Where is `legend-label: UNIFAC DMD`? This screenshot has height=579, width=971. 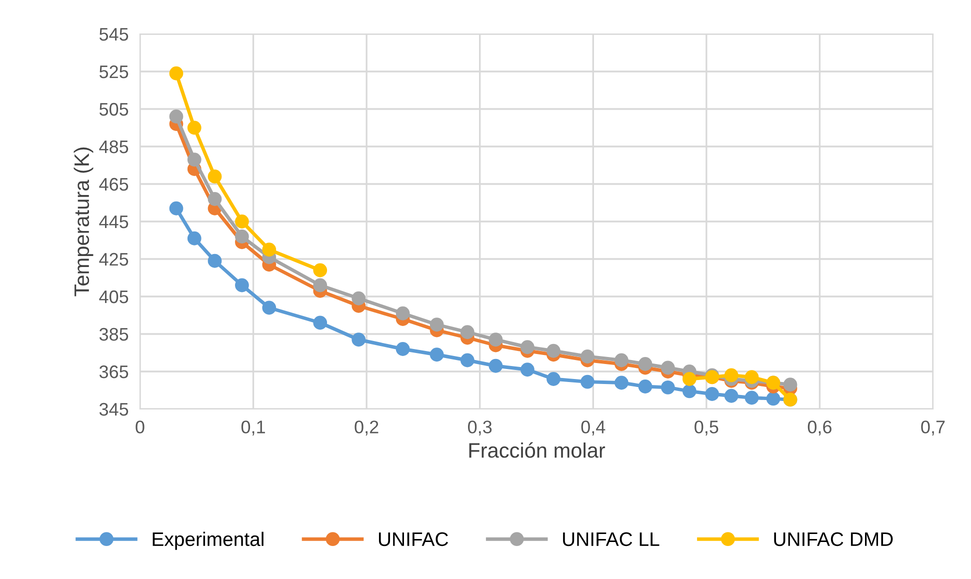
legend-label: UNIFAC DMD is located at coordinates (833, 539).